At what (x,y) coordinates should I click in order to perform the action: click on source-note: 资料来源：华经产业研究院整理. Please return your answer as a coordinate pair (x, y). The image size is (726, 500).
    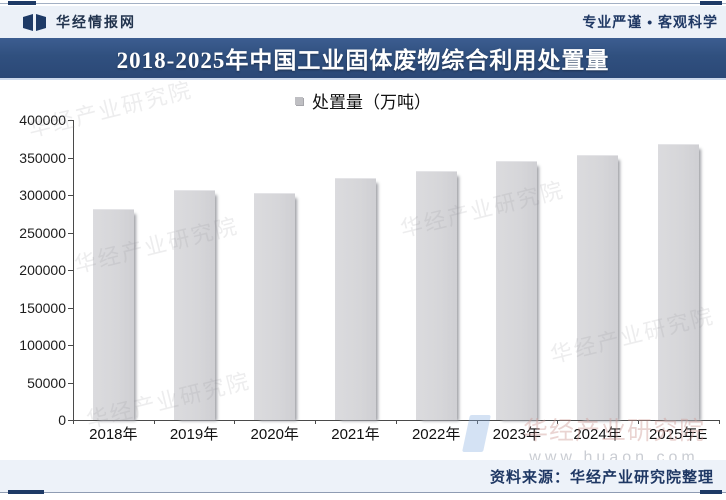
    Looking at the image, I should click on (601, 477).